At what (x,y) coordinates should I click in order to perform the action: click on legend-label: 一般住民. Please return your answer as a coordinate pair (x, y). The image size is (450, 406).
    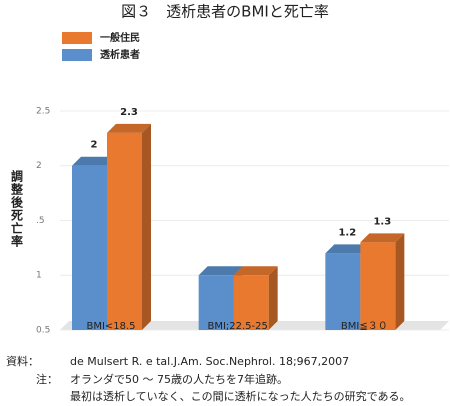
    Looking at the image, I should click on (120, 37).